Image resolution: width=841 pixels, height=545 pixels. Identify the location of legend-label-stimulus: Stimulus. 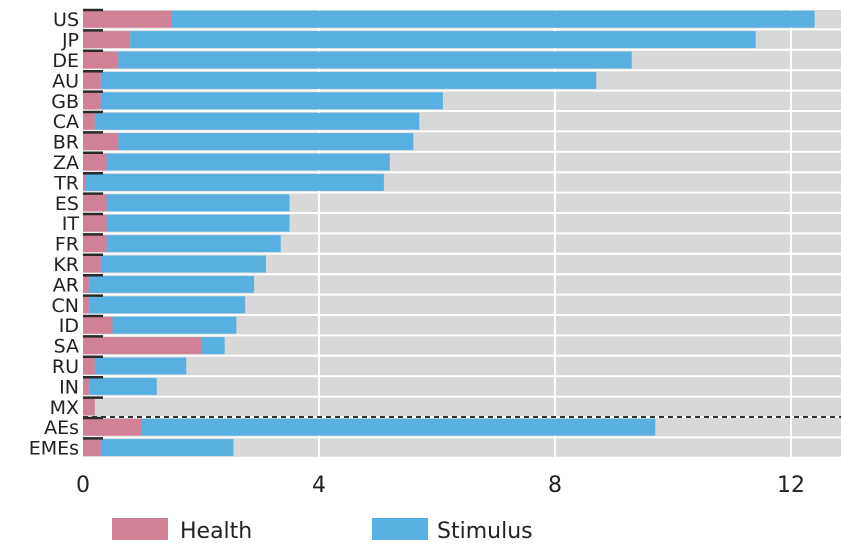
(485, 531).